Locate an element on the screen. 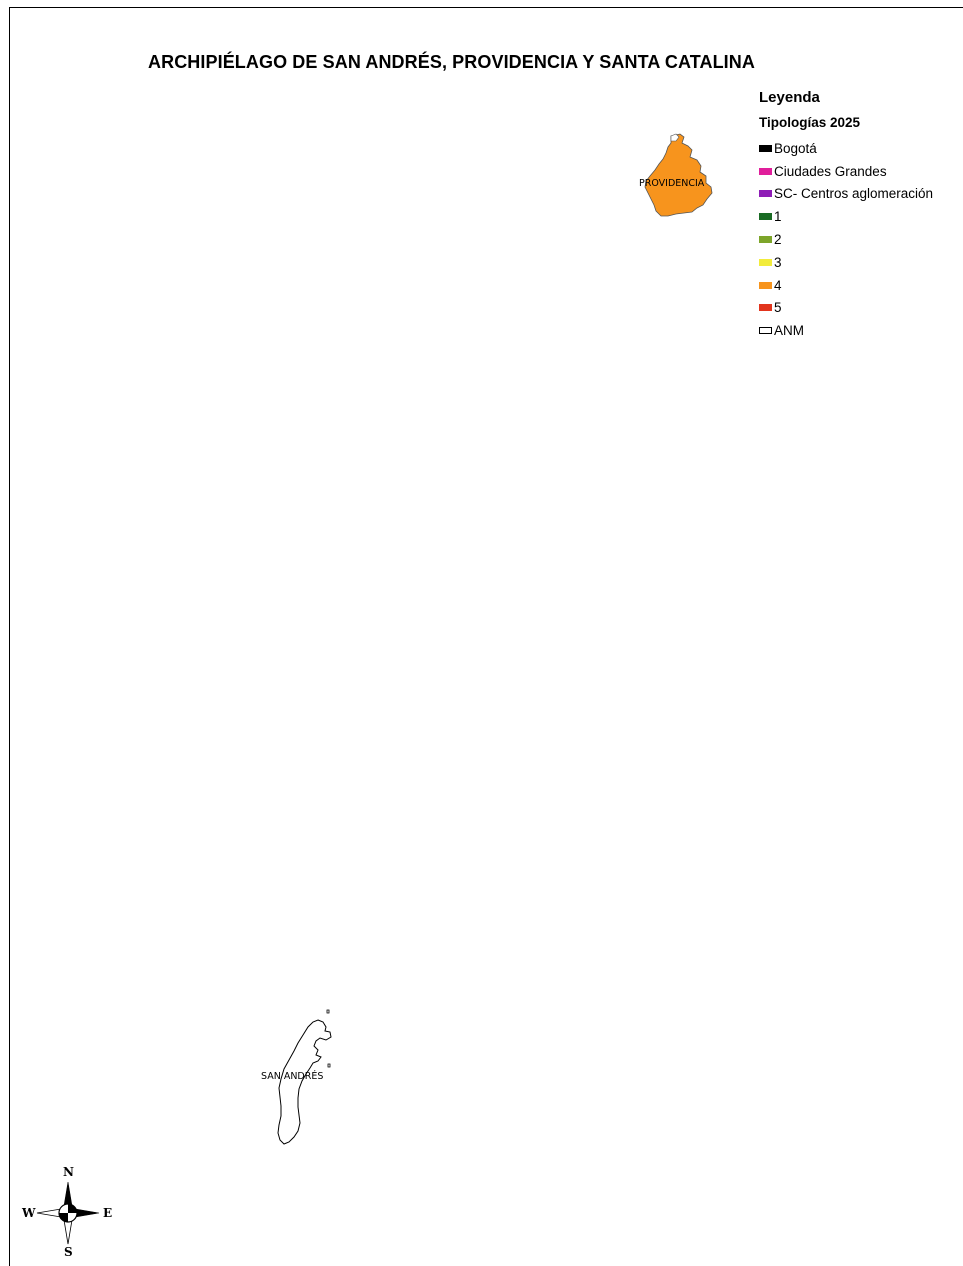  compass-west-label: W is located at coordinates (28, 1213).